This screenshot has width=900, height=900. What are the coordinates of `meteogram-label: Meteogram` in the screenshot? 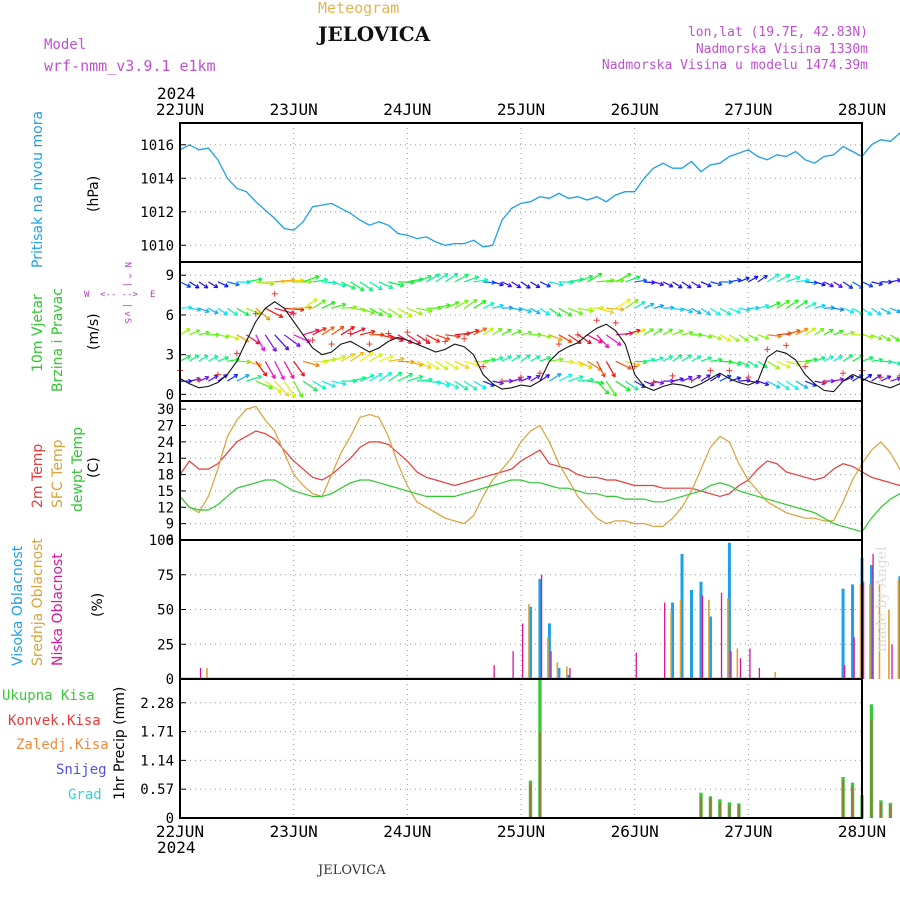 It's located at (359, 8).